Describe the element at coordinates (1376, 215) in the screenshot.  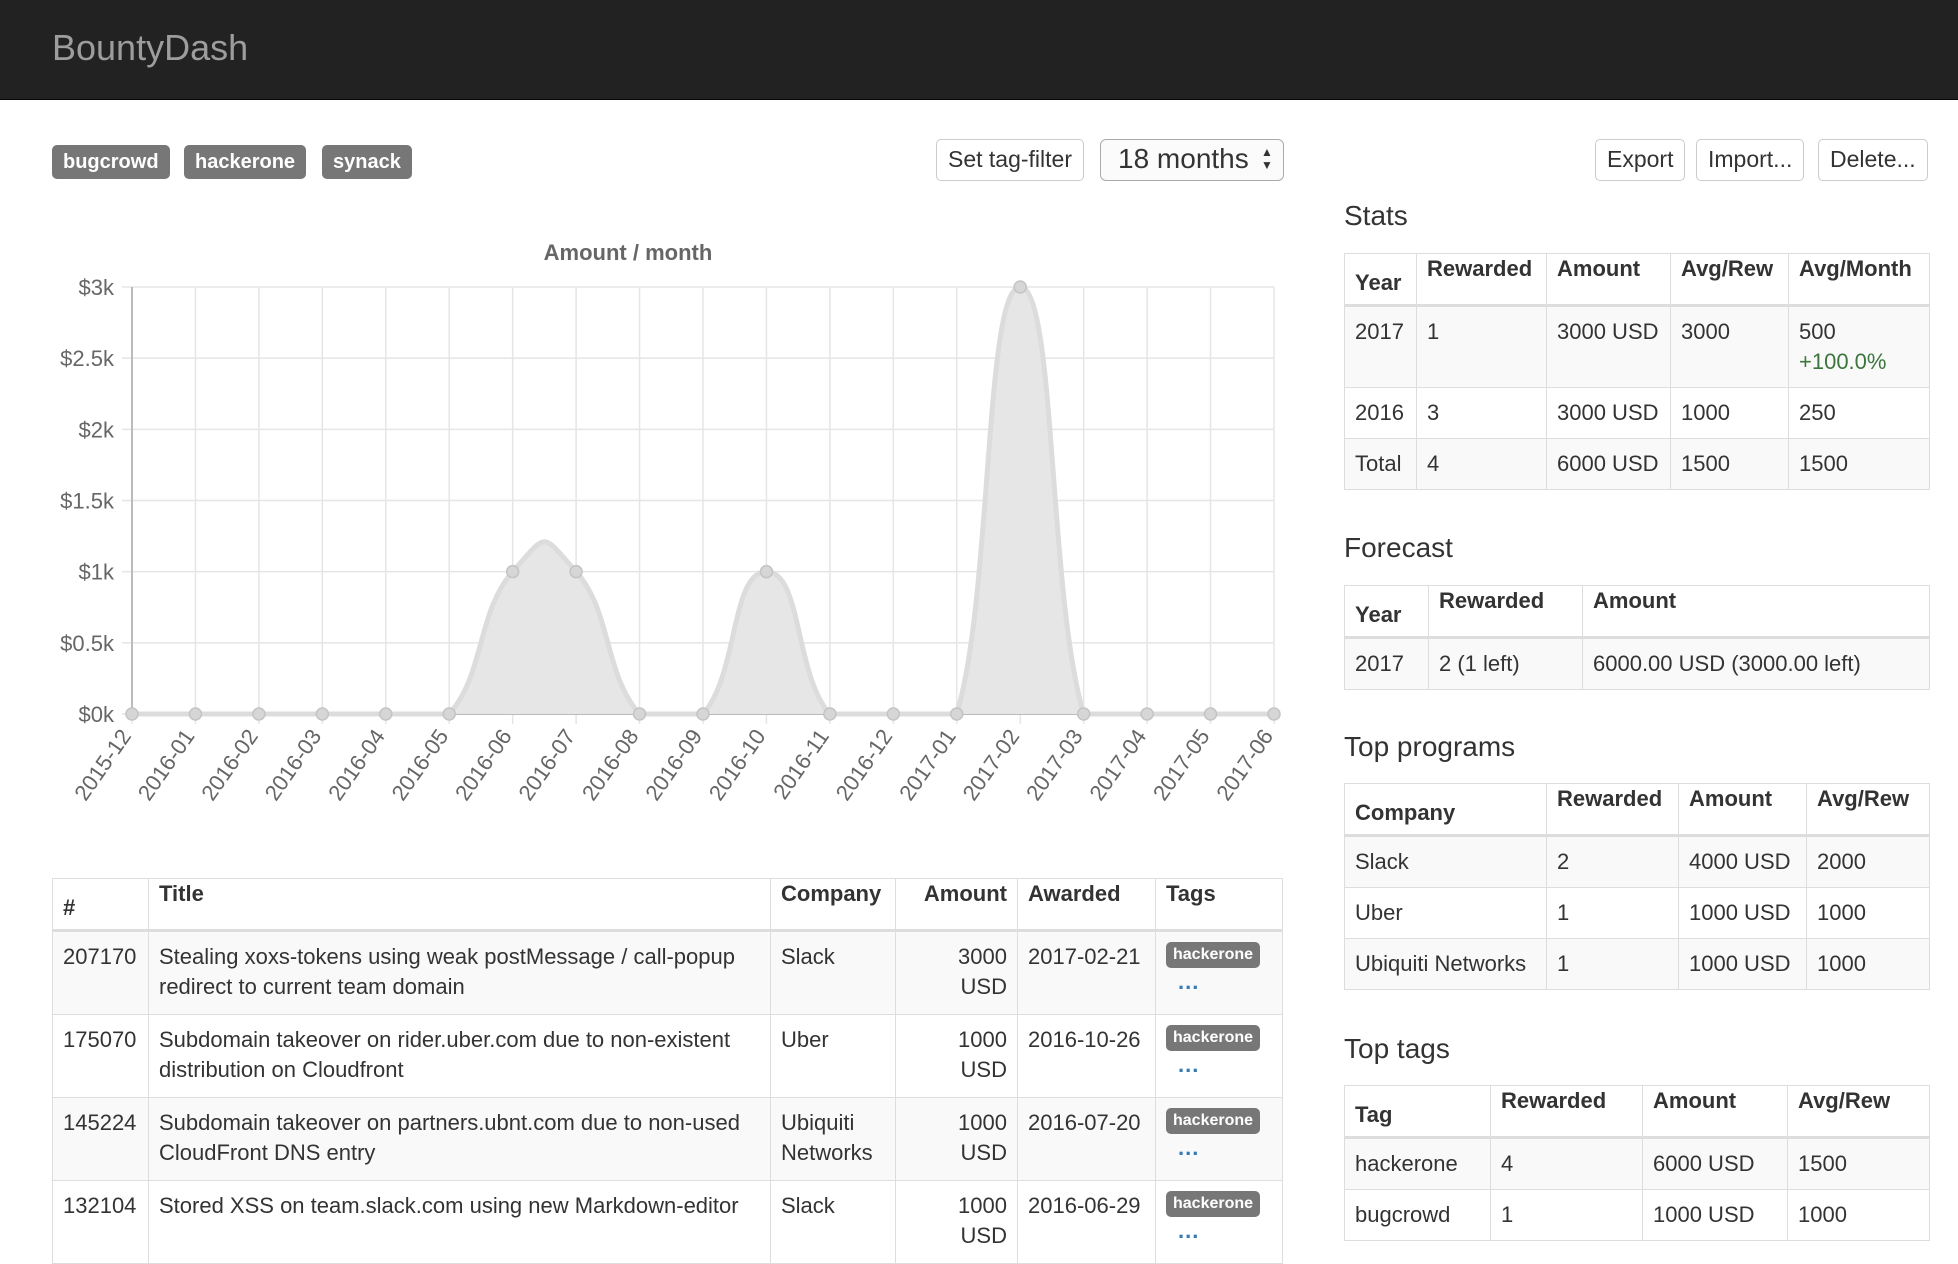
I see `stats-heading: Stats` at that location.